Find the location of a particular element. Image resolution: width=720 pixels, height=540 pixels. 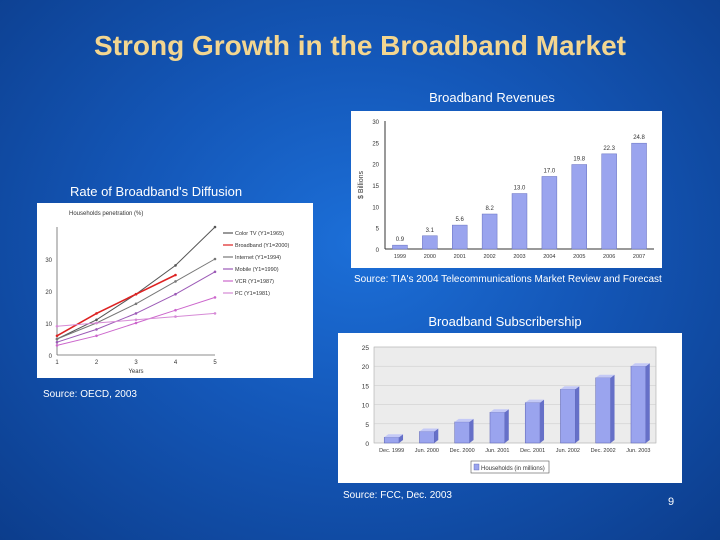

subscribers-label: Broadband Subscribership is located at coordinates (505, 321).